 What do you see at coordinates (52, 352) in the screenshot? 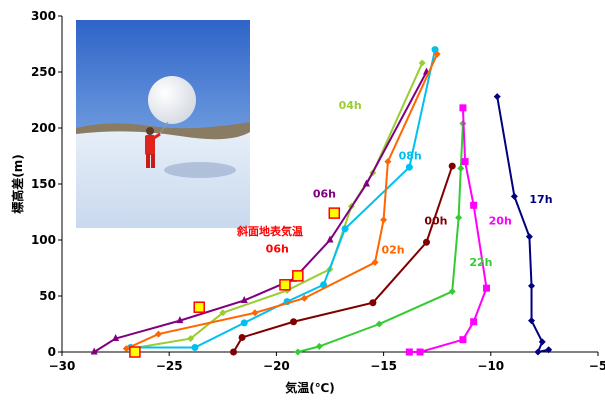
I see `y-tick-label: 0` at bounding box center [52, 352].